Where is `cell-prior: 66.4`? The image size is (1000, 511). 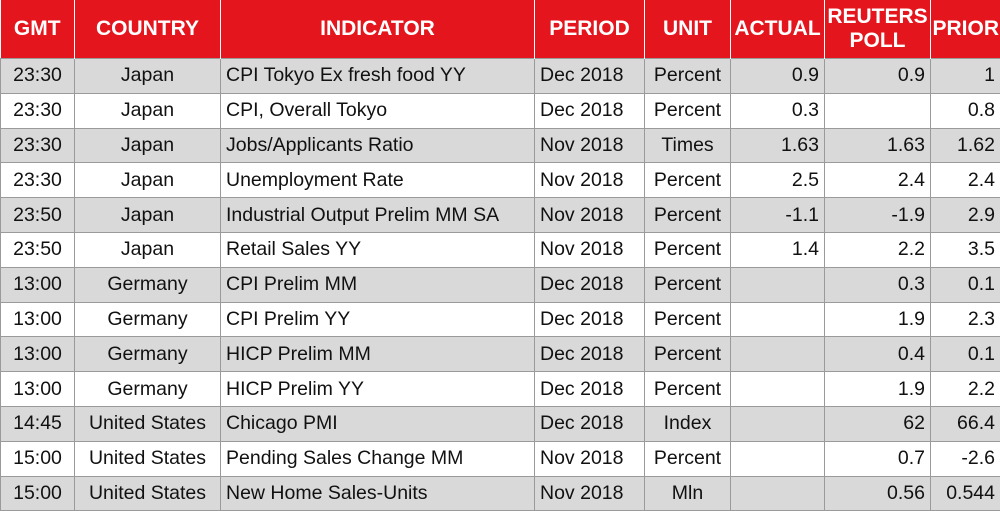
cell-prior: 66.4 is located at coordinates (965, 423).